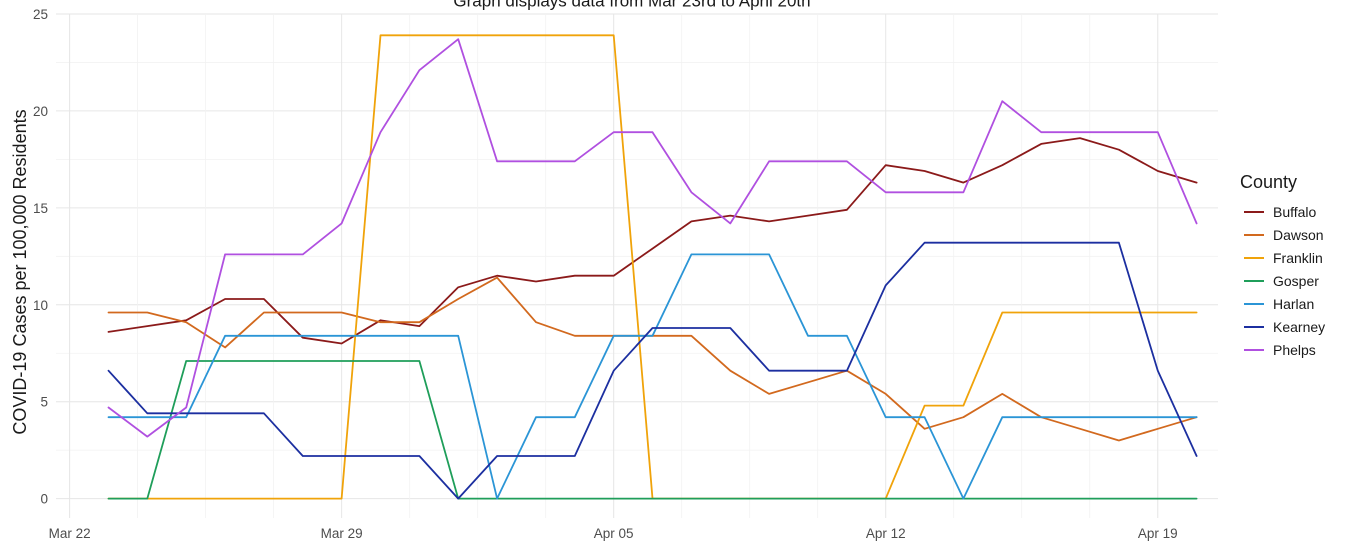 The width and height of the screenshot is (1346, 542). I want to click on legend-label-harlan: Harlan, so click(1293, 304).